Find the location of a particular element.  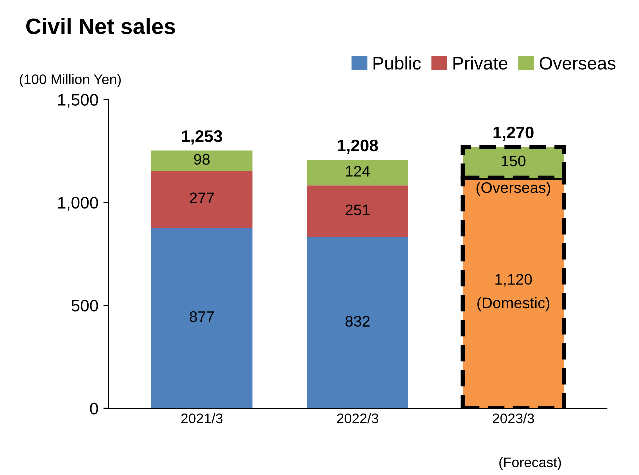

data-label: 832 is located at coordinates (358, 321).